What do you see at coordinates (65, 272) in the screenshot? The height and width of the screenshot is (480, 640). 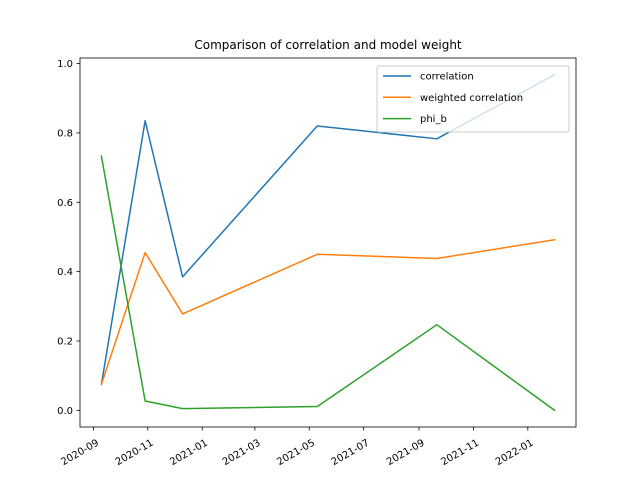 I see `y-tick-label: 0.4` at bounding box center [65, 272].